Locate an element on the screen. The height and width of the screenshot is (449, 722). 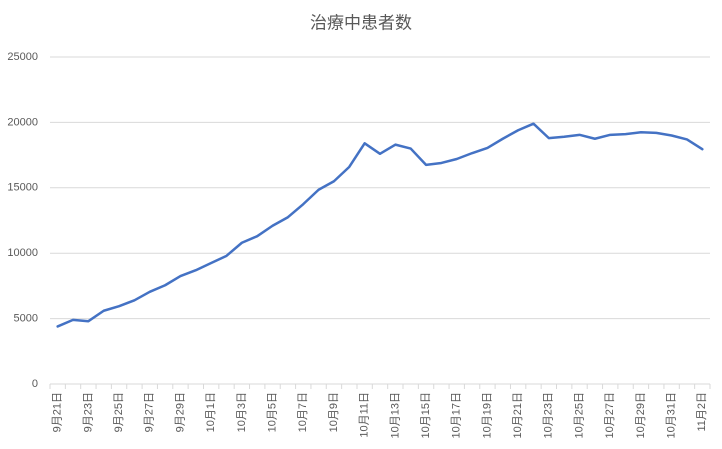
x-tick-label: 10月3日 is located at coordinates (242, 412).